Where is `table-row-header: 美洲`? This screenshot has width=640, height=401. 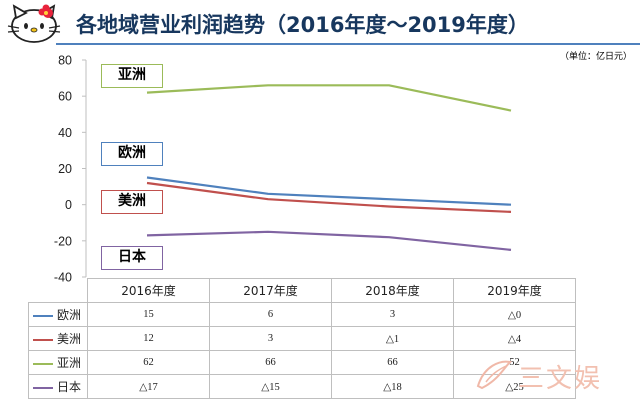 table-row-header: 美洲 is located at coordinates (58, 338).